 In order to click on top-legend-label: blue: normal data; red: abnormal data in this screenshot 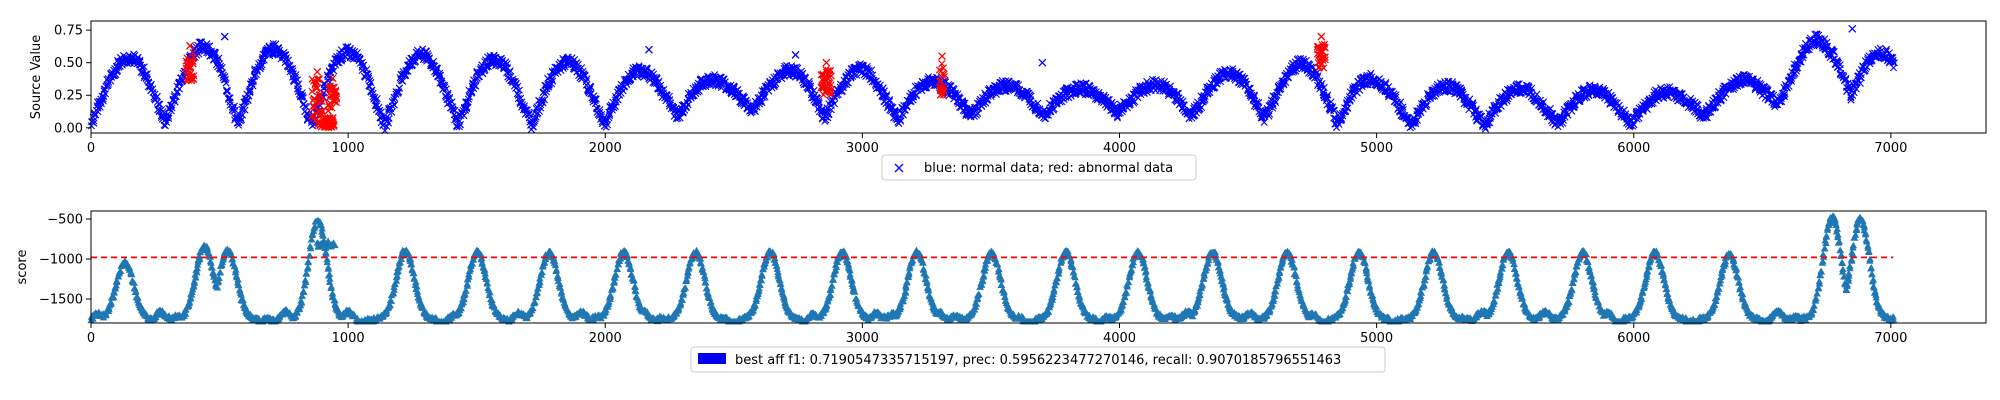, I will do `click(1048, 168)`.